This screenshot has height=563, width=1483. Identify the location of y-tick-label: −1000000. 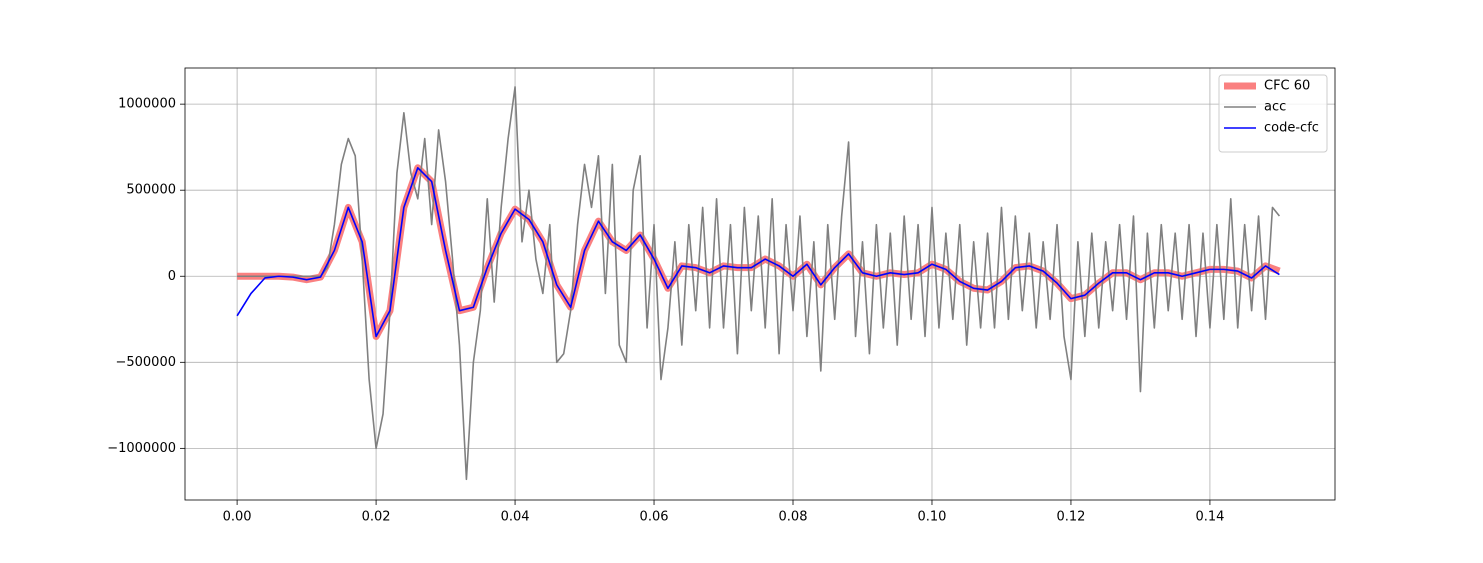
(141, 448).